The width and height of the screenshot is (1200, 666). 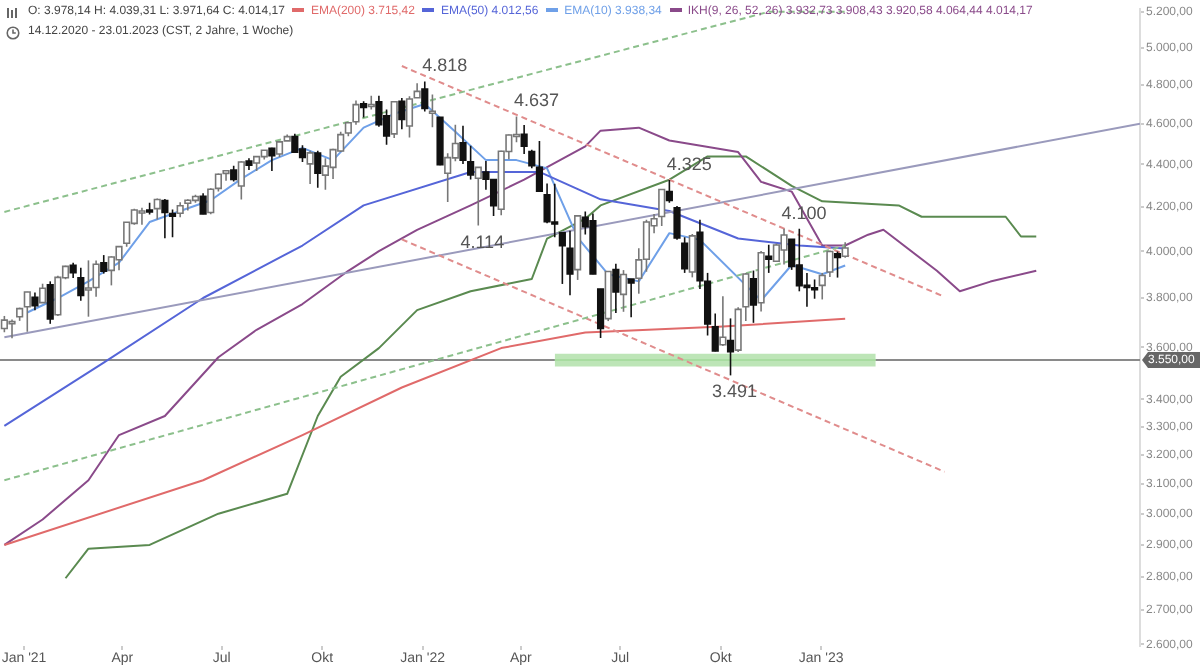 I want to click on annotation: 4.637, so click(x=536, y=100).